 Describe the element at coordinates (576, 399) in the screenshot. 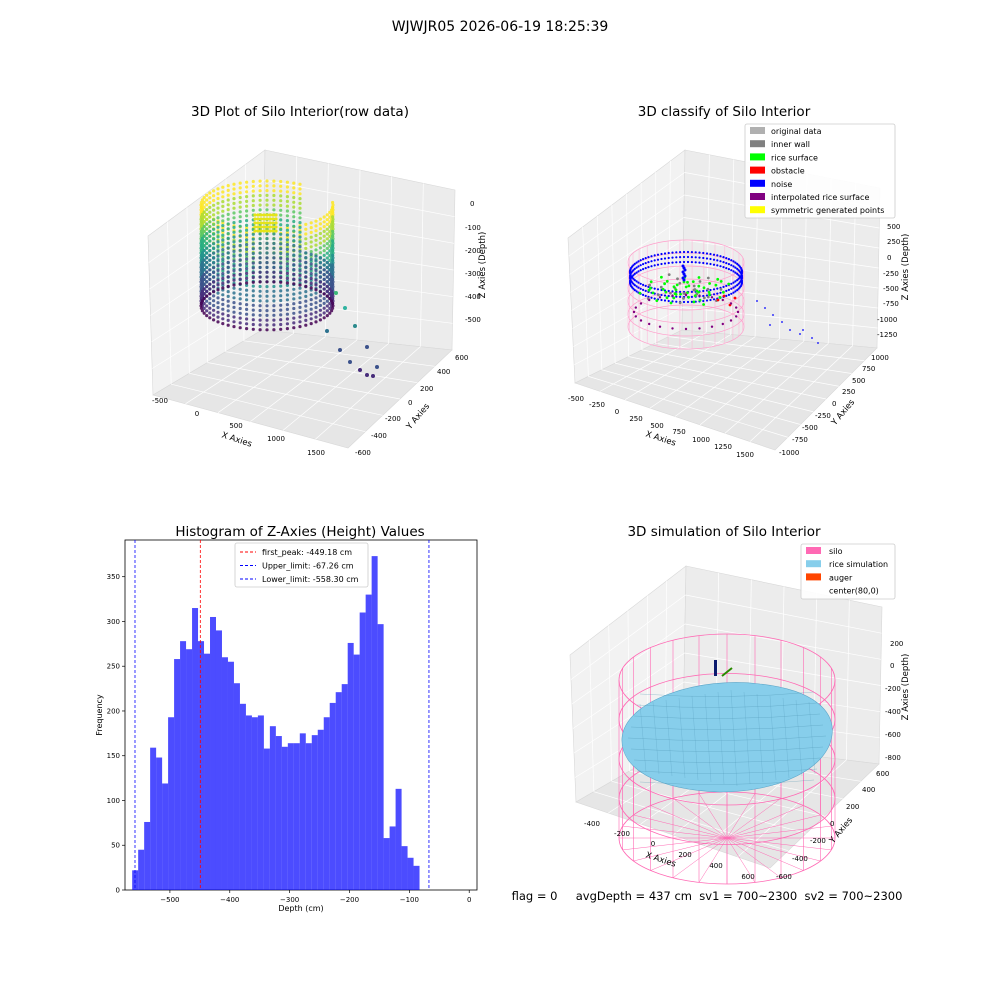

I see `p2-xtick: -500` at that location.